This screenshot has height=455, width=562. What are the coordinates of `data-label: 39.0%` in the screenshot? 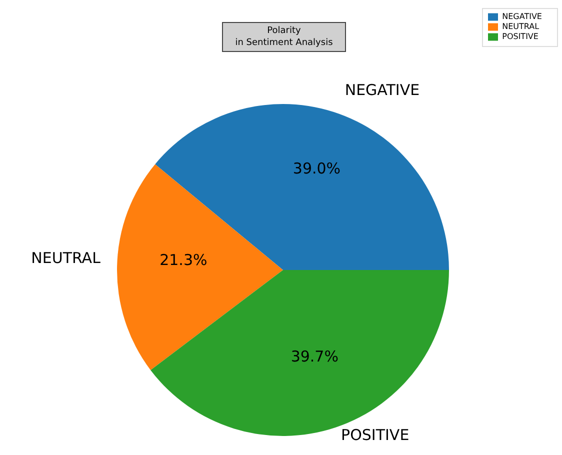 It's located at (316, 168).